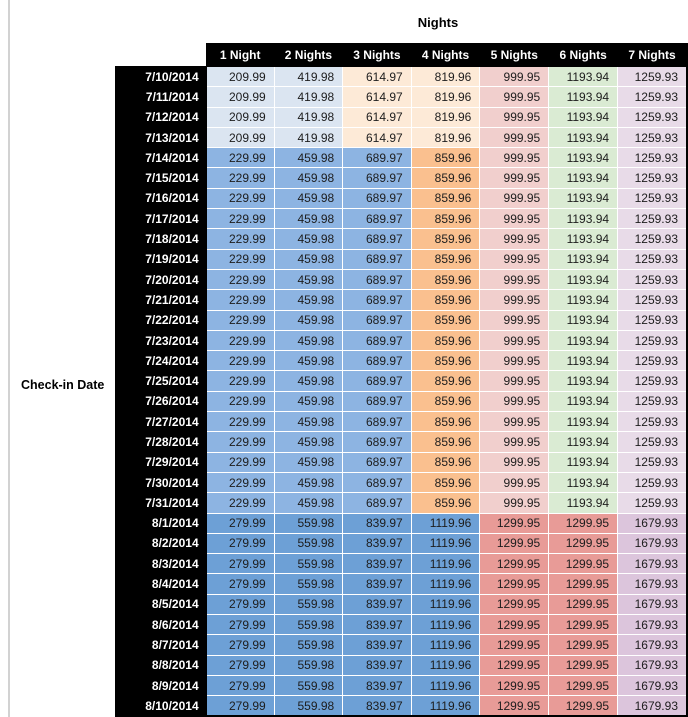 This screenshot has height=717, width=688. Describe the element at coordinates (161, 422) in the screenshot. I see `row-date-cell: 7/27/2014` at that location.